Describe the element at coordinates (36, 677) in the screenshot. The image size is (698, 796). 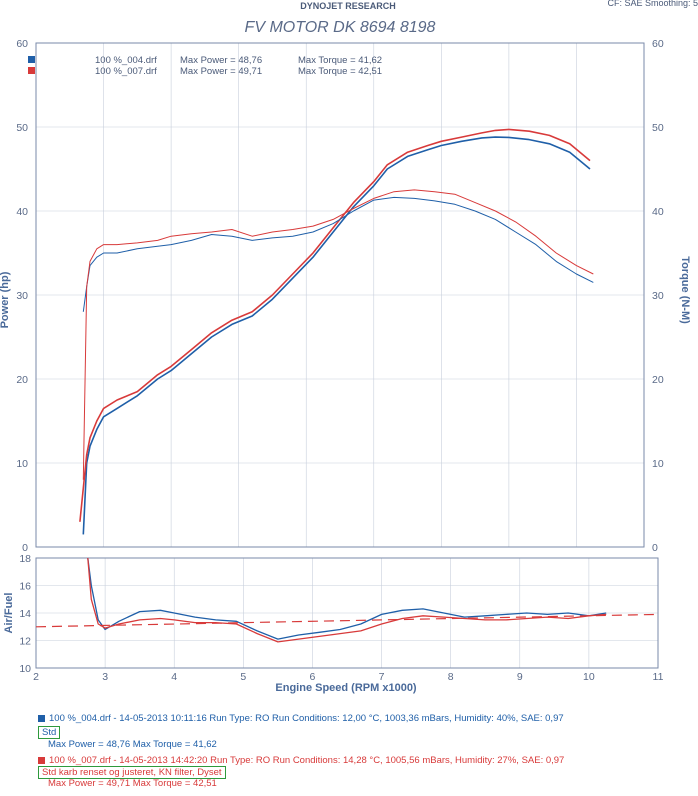
I see `rpm-tick-label: 2` at that location.